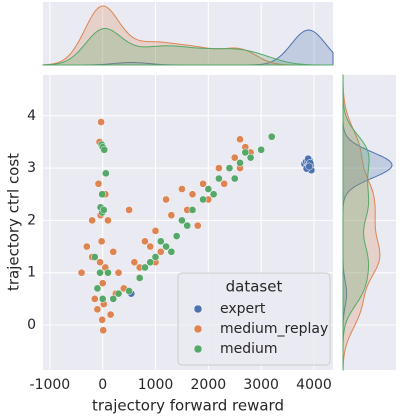  Describe the element at coordinates (14, 222) in the screenshot. I see `y-axis-label: trajectory ctrl cost` at that location.